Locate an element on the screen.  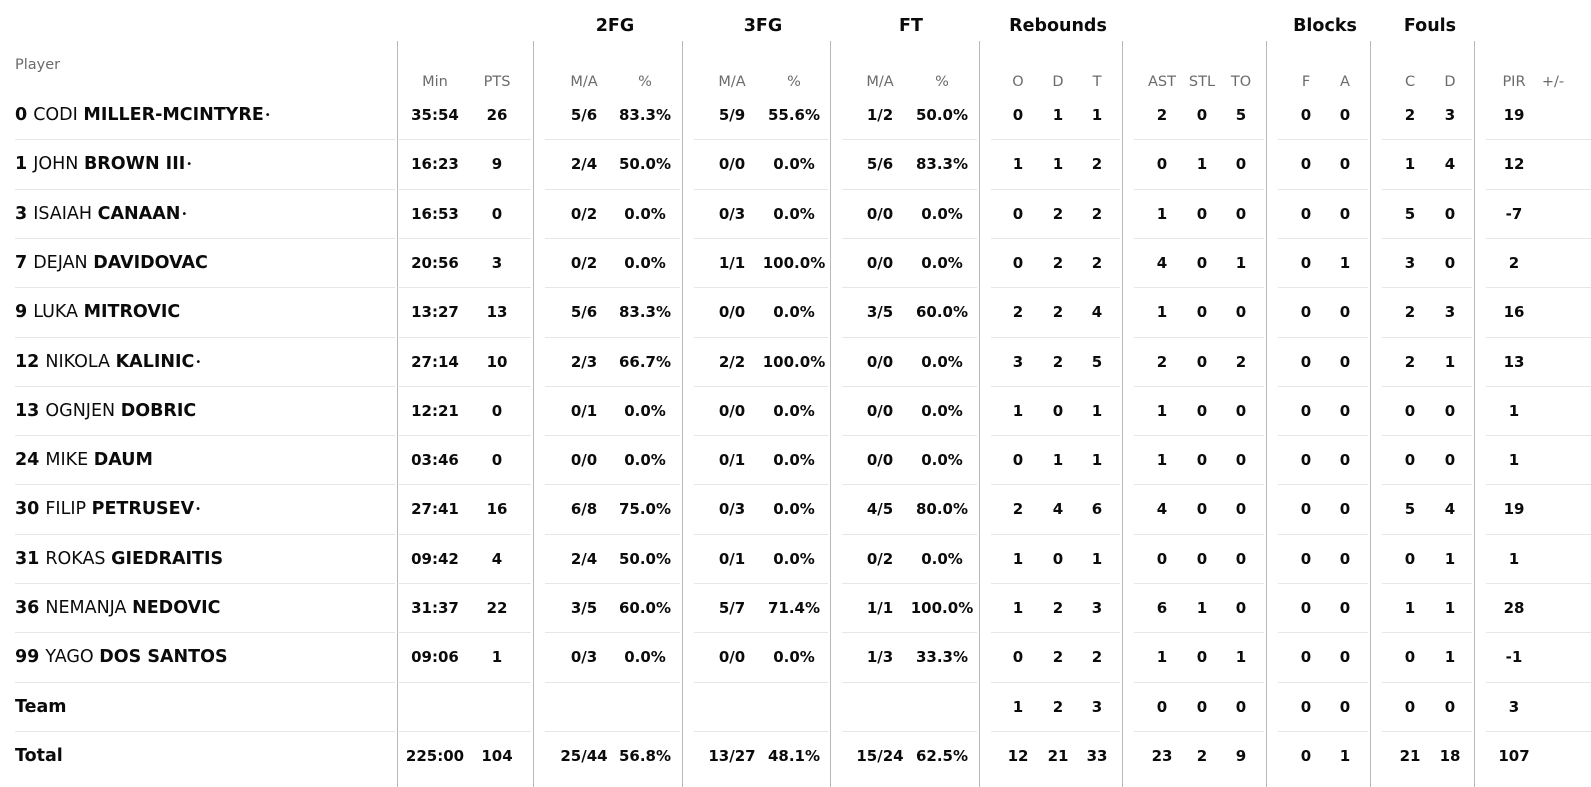
stat-cell-ft-ma: 0/0 is located at coordinates (880, 213).